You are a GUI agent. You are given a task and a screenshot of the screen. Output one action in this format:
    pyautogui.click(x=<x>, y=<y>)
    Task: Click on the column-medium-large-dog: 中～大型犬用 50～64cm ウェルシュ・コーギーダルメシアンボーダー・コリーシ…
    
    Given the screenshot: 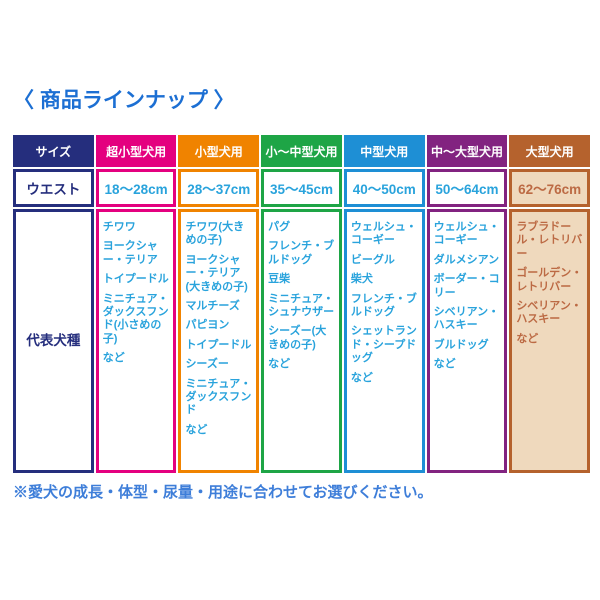 What is the action you would take?
    pyautogui.click(x=467, y=304)
    